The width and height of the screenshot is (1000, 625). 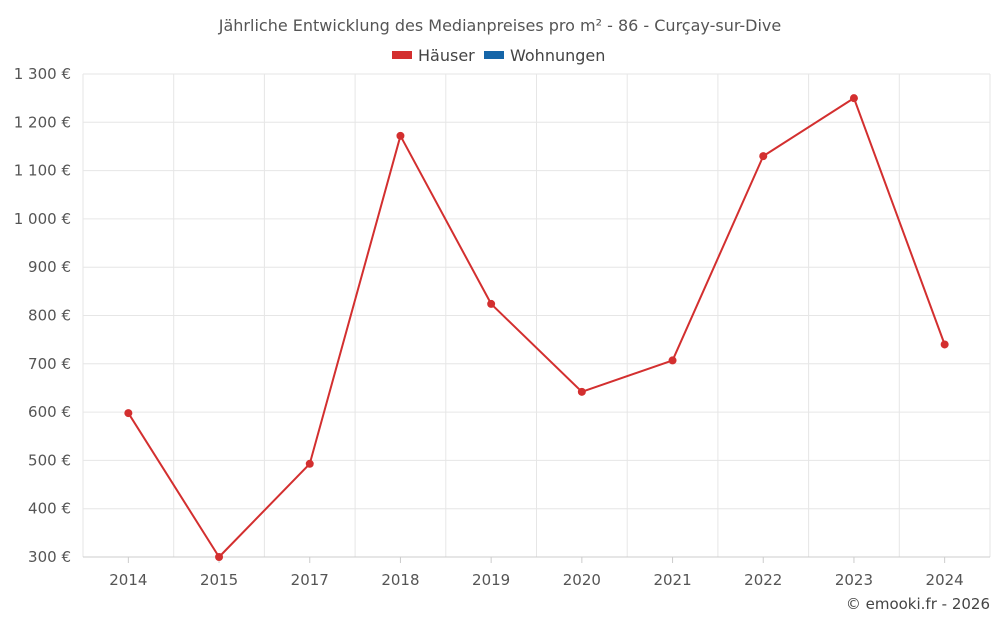 What do you see at coordinates (219, 580) in the screenshot?
I see `x-tick-label: 2015` at bounding box center [219, 580].